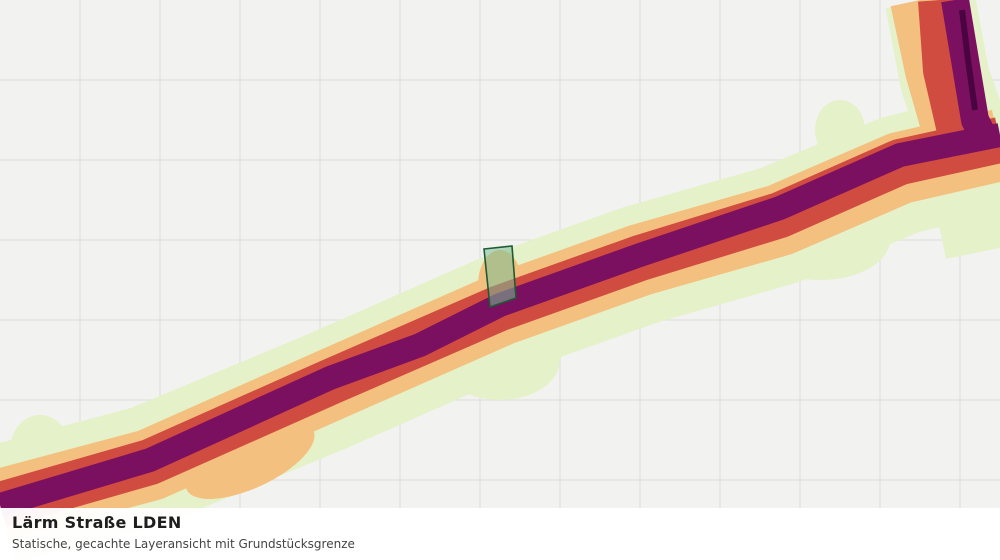 This screenshot has height=560, width=1000. I want to click on noise-zone-high, so click(950, 70).